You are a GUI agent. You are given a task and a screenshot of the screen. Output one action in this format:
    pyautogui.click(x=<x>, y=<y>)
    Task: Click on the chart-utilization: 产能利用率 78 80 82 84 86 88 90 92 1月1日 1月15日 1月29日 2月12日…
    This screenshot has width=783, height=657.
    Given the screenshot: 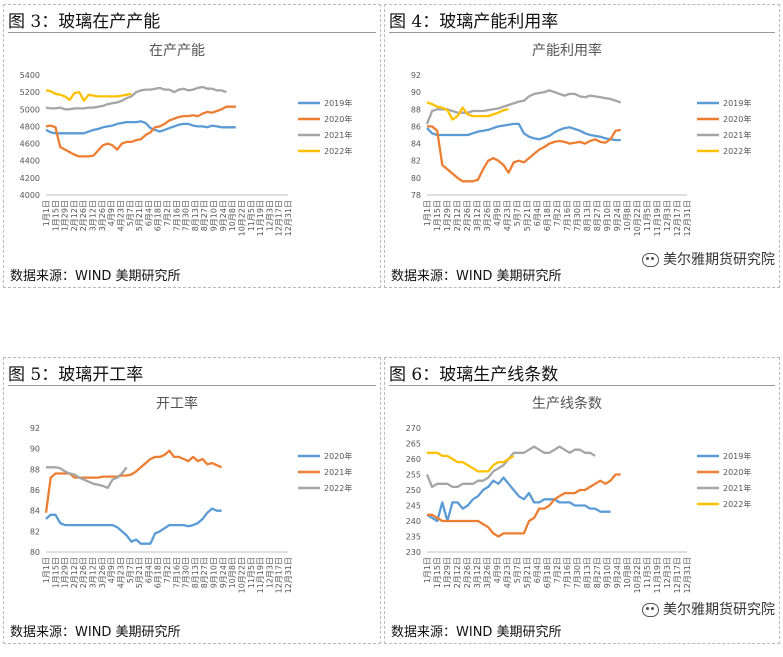 What is the action you would take?
    pyautogui.click(x=581, y=139)
    